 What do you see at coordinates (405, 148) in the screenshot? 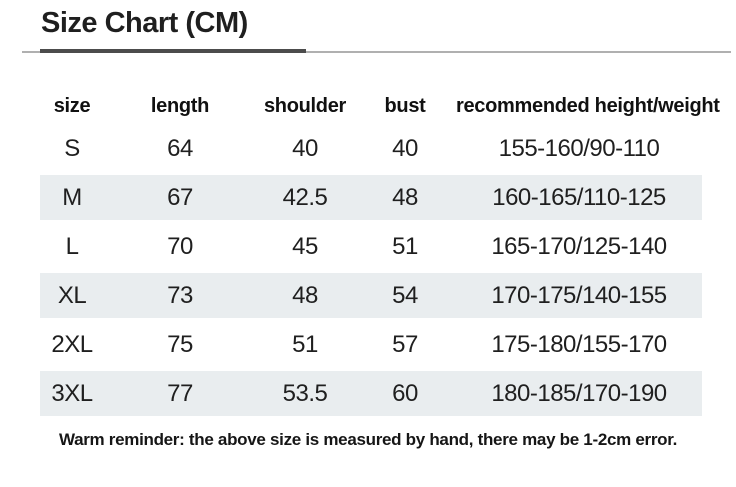
I see `cell-bust: 40` at bounding box center [405, 148].